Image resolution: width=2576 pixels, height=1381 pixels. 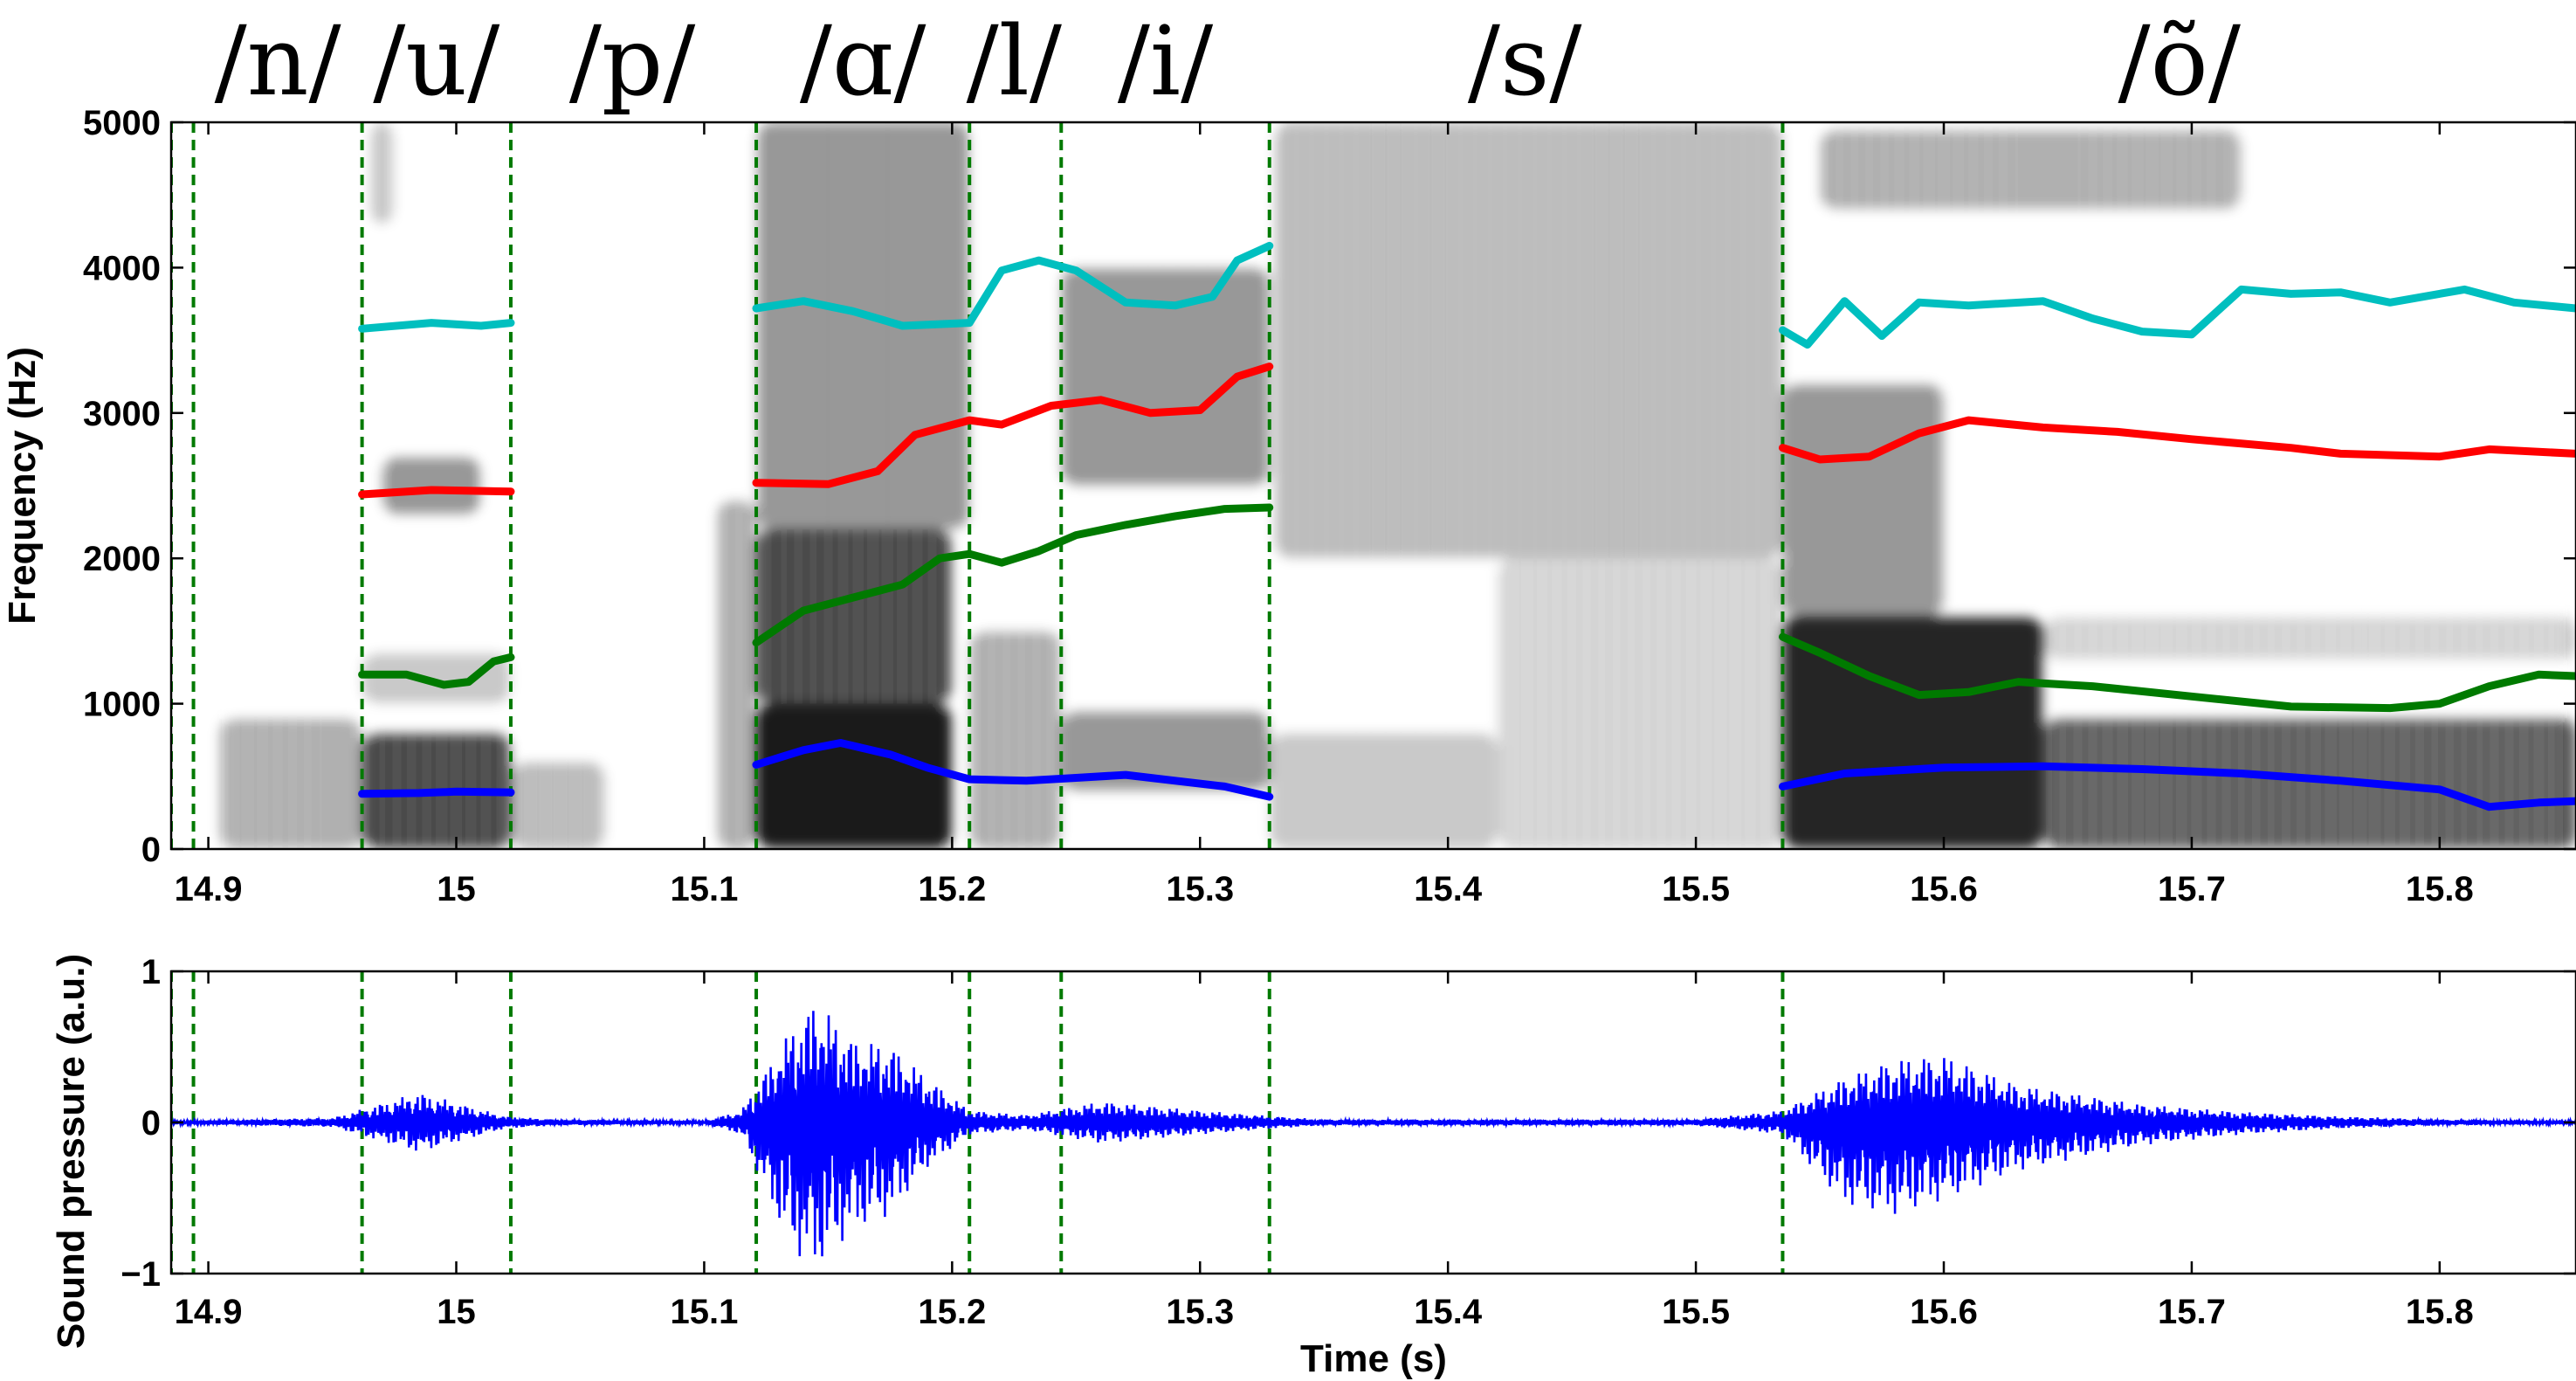 What do you see at coordinates (22, 486) in the screenshot?
I see `spectrogram-y-axis-label: Frequency (Hz)` at bounding box center [22, 486].